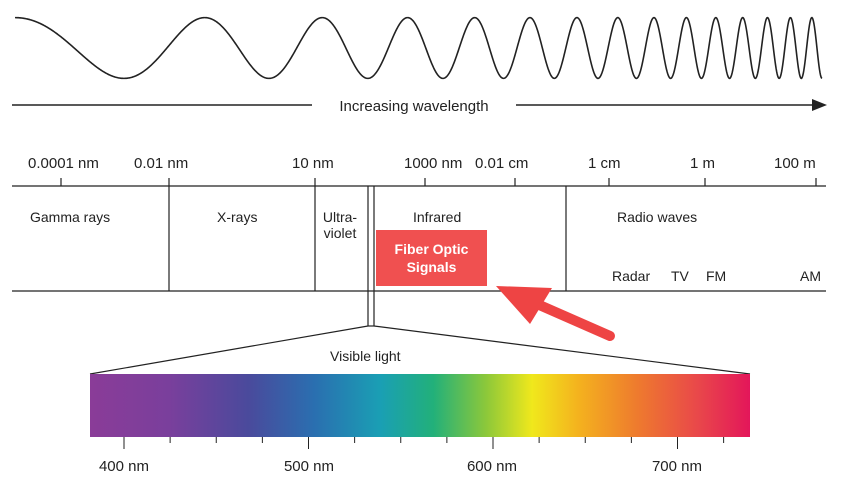 This screenshot has width=841, height=491. What do you see at coordinates (309, 466) in the screenshot?
I see `visible-tick-500: 500 nm` at bounding box center [309, 466].